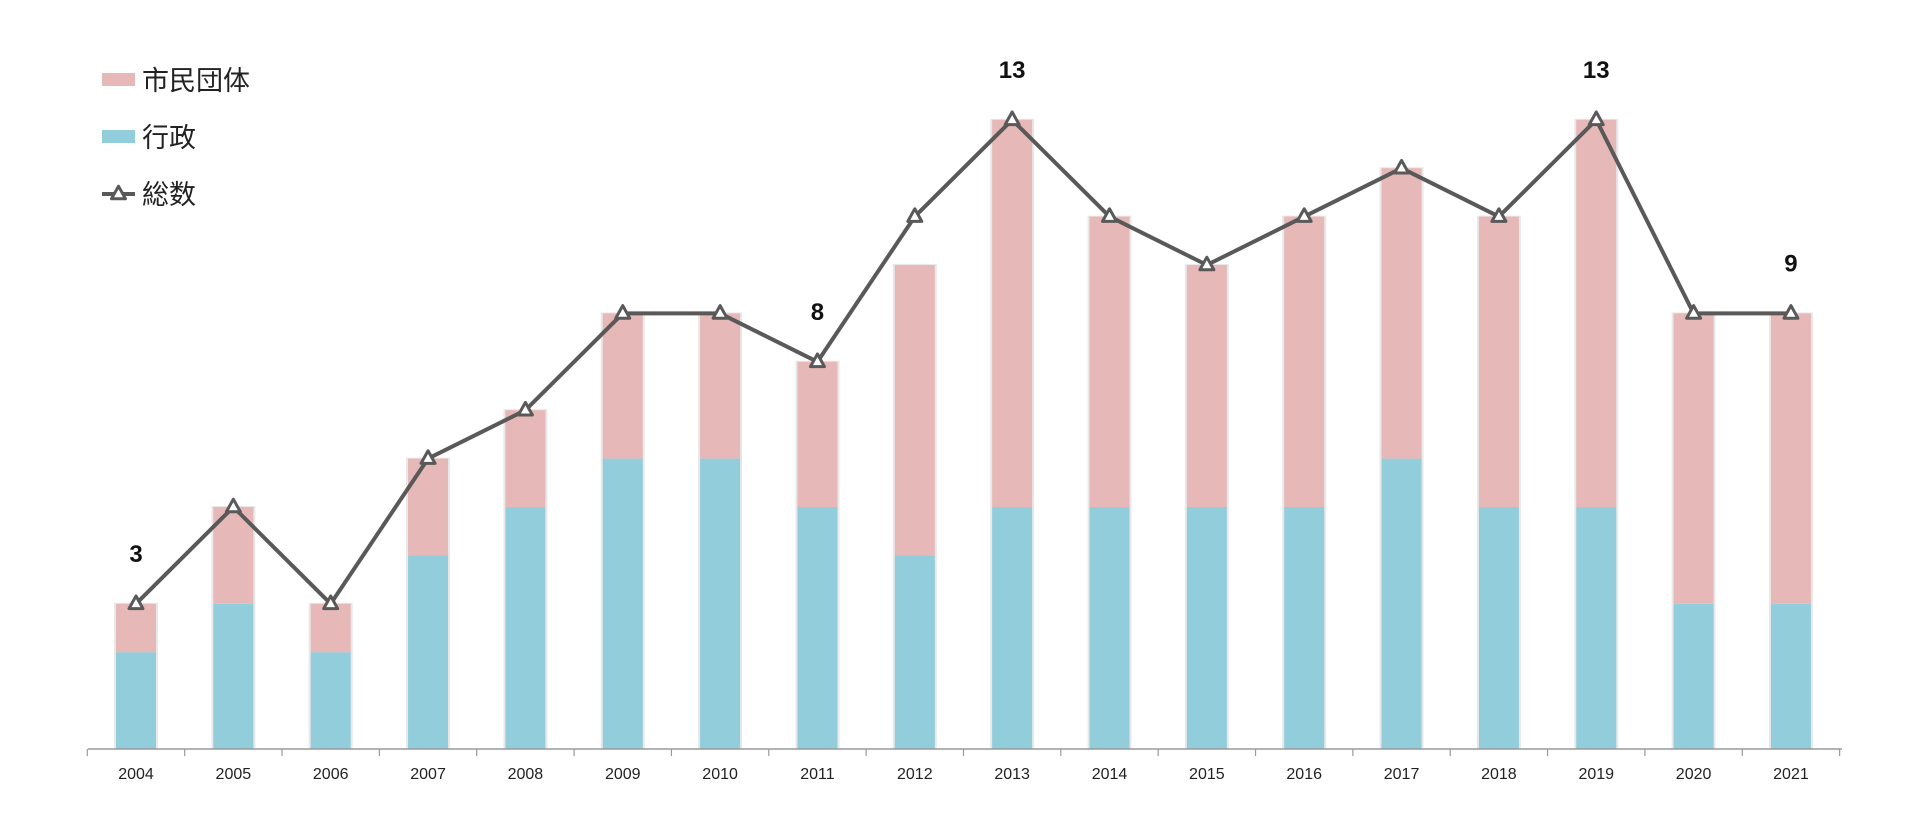  I want to click on bar-gyosei-2007, so click(428, 652).